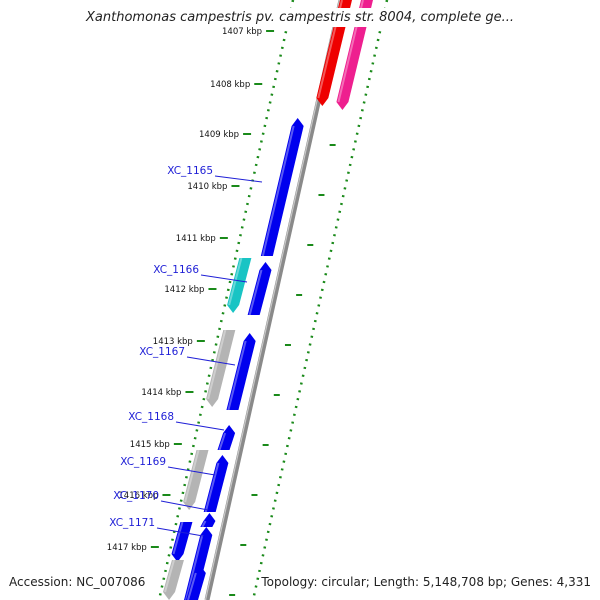 Image resolution: width=600 pixels, height=600 pixels. What do you see at coordinates (143, 462) in the screenshot?
I see `locus-label-xc1169: XC_1169` at bounding box center [143, 462].